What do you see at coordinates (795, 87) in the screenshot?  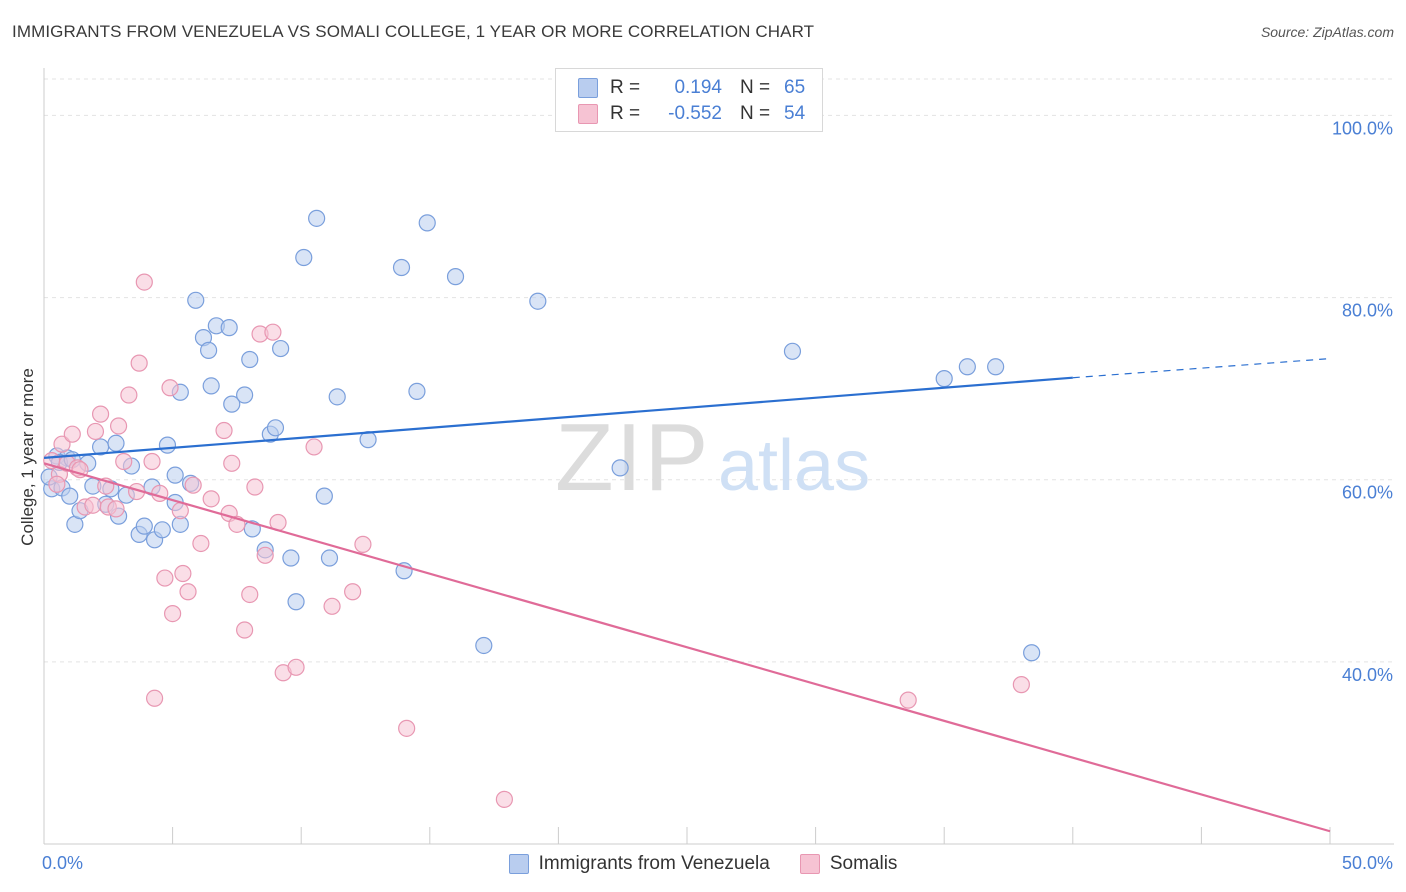 I see `legend-n-value: 65` at bounding box center [795, 87].